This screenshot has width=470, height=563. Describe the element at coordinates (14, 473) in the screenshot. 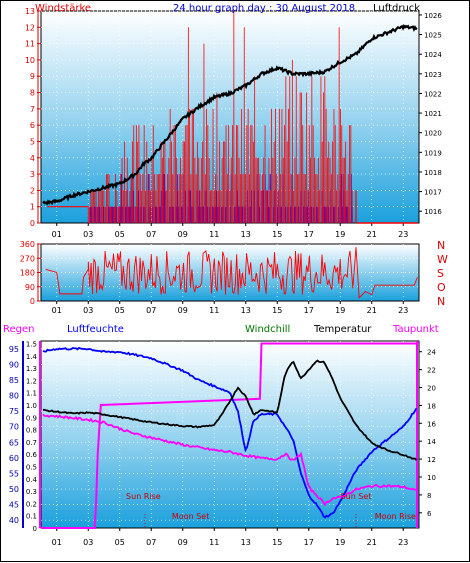

I see `humidity-ytick-label: 55` at that location.